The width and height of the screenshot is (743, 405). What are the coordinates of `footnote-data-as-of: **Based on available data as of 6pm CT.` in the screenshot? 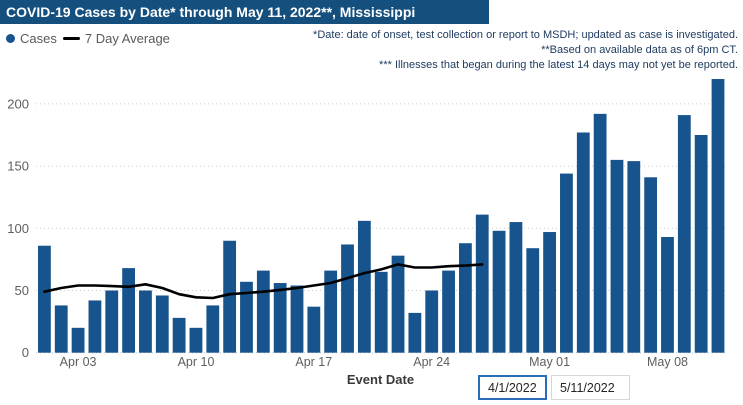 It's located at (639, 50).